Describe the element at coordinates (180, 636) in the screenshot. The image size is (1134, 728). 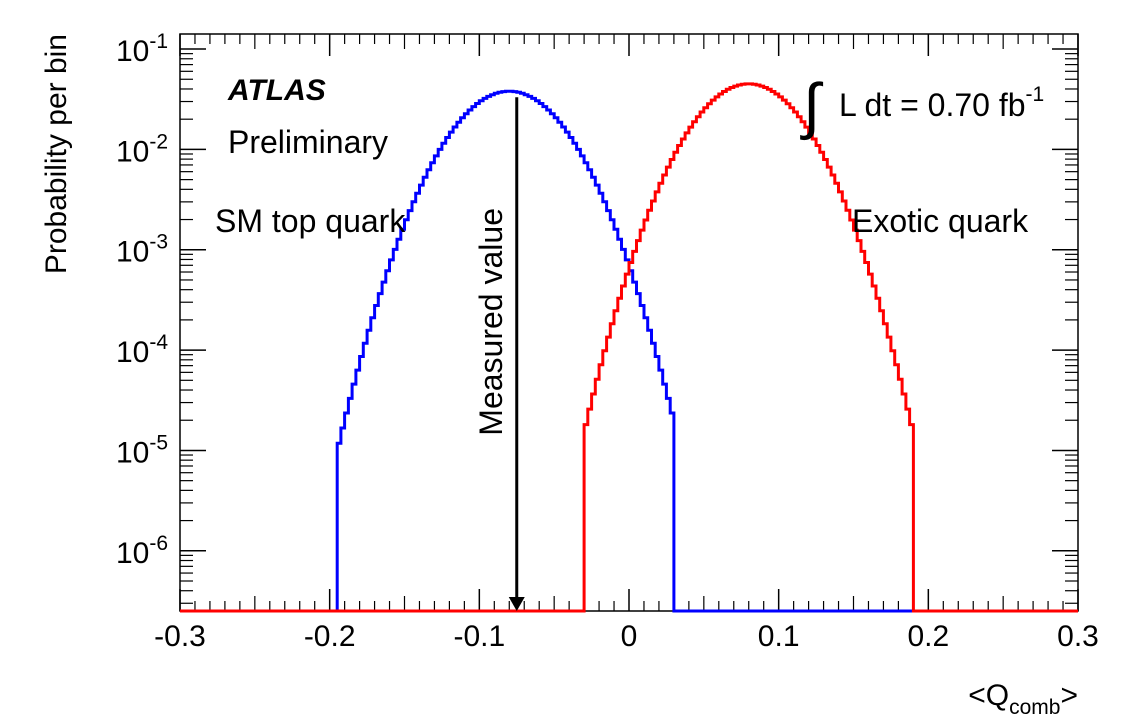
I see `x-tick-label: -0.3` at that location.